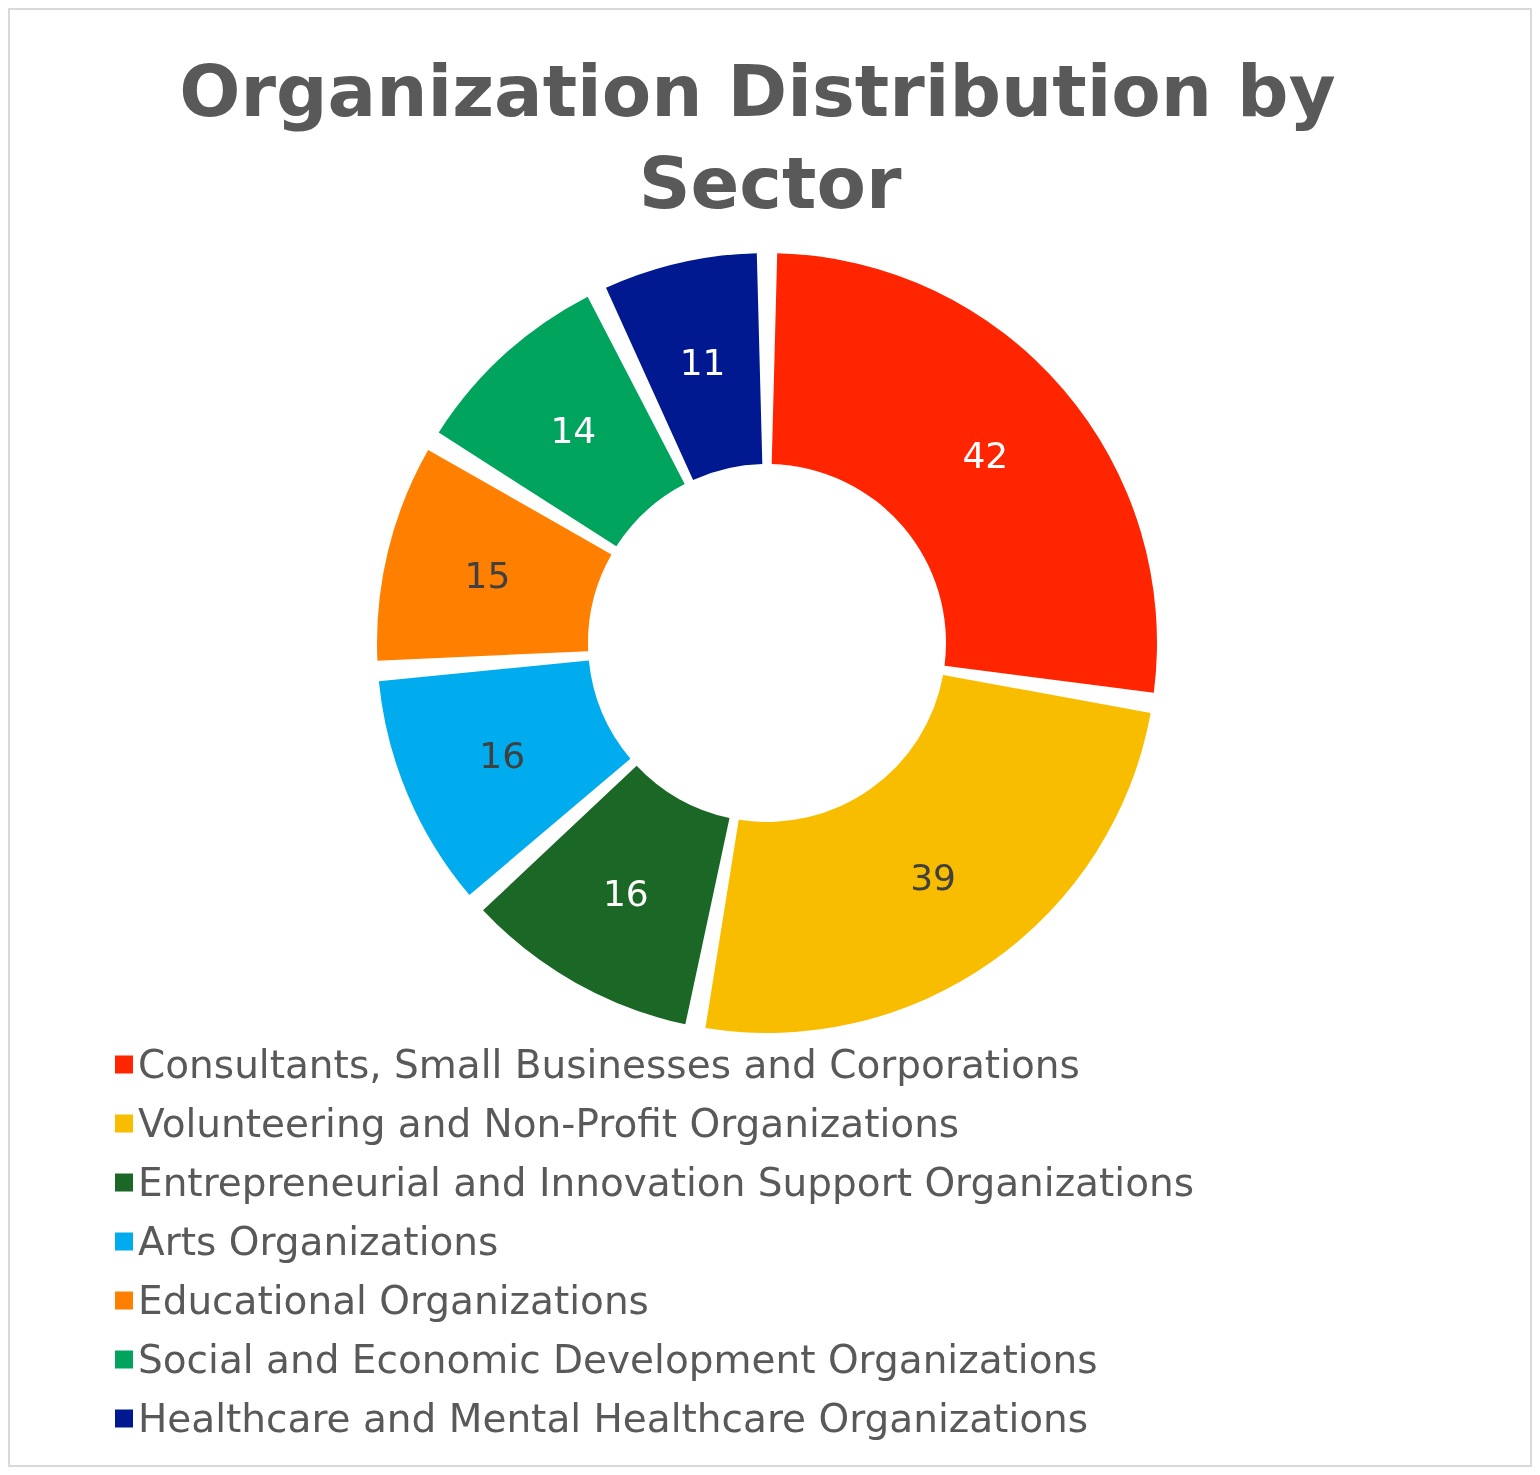 This screenshot has width=1540, height=1475. I want to click on legend-label: Educational Organizations, so click(393, 1300).